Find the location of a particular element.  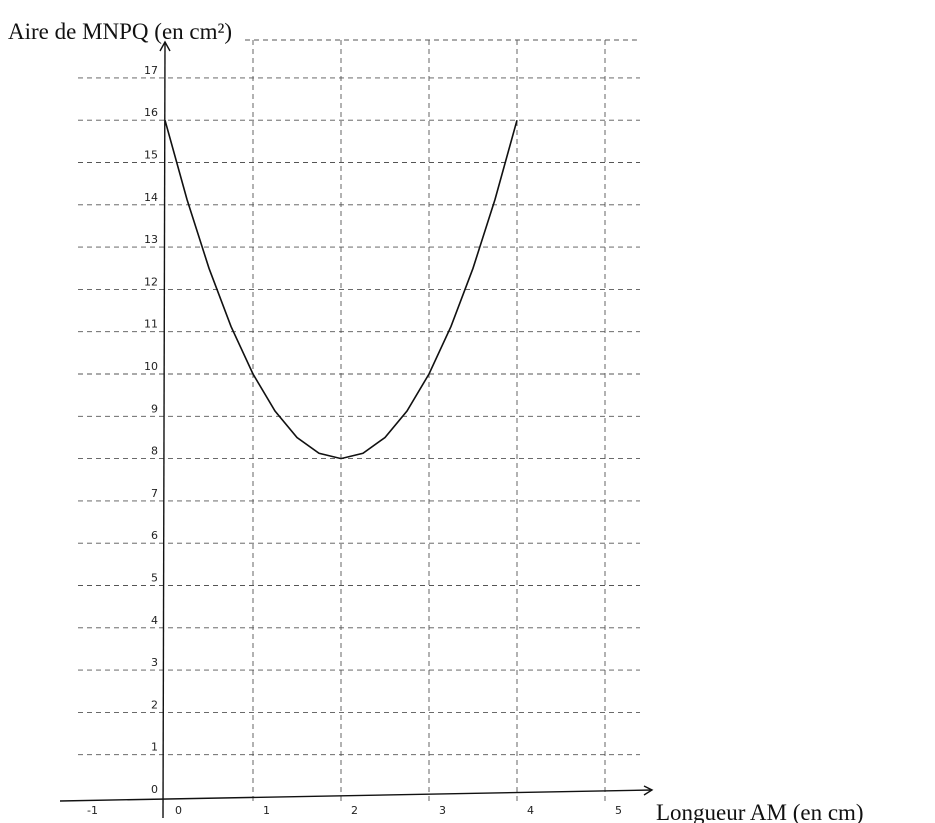

y-tick-label: 10 is located at coordinates (151, 366).